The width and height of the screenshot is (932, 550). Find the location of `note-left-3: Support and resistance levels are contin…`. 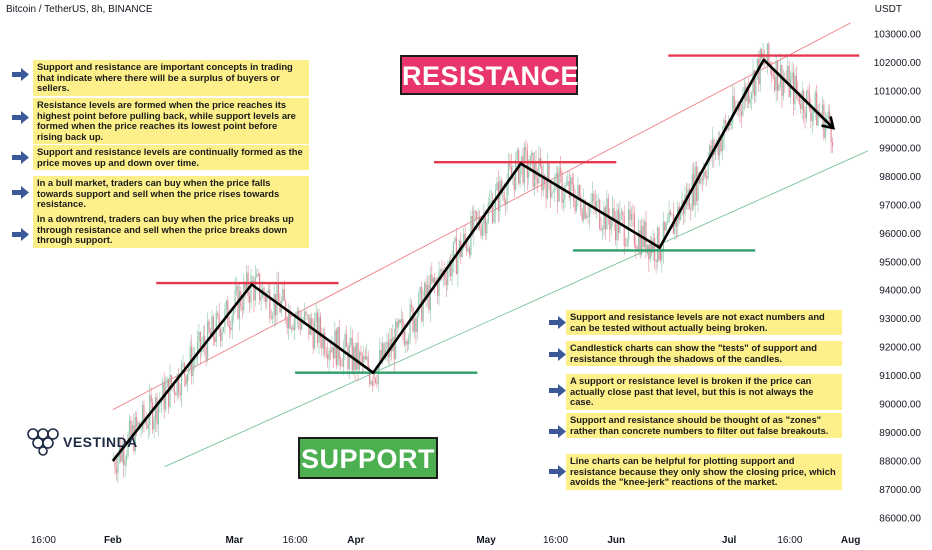

note-left-3: Support and resistance levels are contin… is located at coordinates (171, 158).